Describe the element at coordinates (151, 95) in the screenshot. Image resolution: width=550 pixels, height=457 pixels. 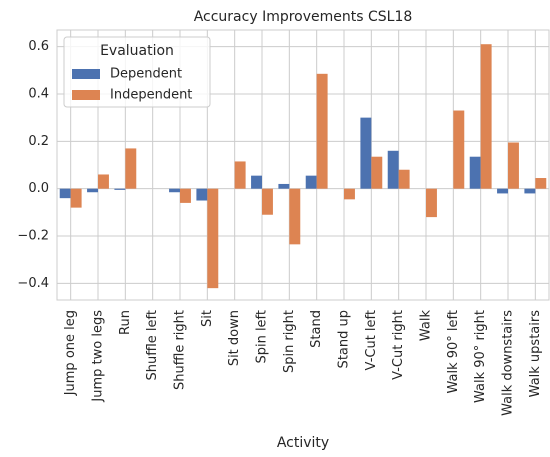
I see `legend-label: Independent` at that location.